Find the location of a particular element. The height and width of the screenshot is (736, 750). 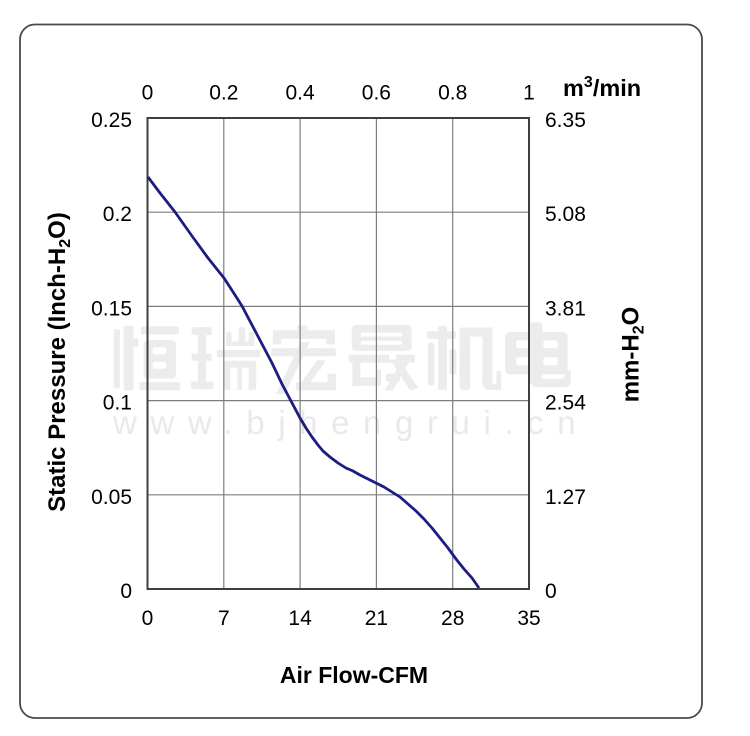

svg-text: 0.6 is located at coordinates (376, 93).